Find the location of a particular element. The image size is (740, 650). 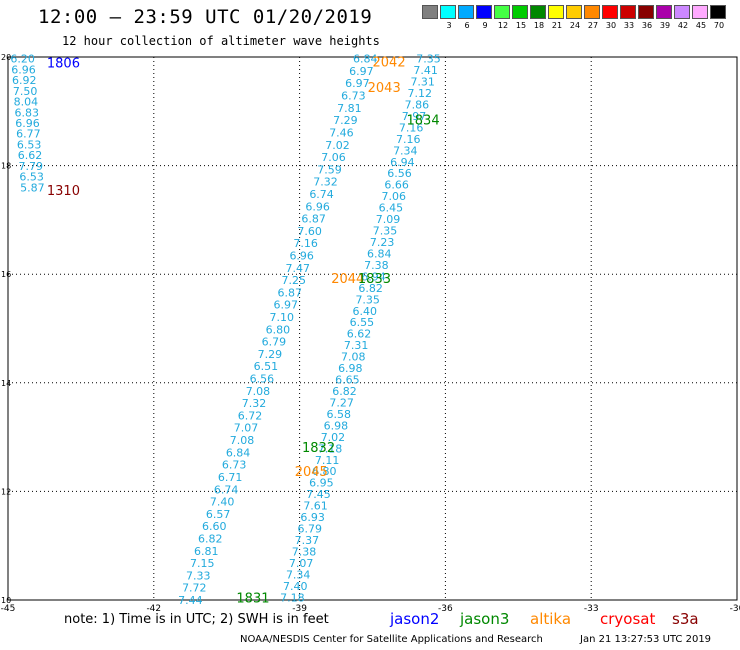

wave-height-value: 6.94 is located at coordinates (402, 162).